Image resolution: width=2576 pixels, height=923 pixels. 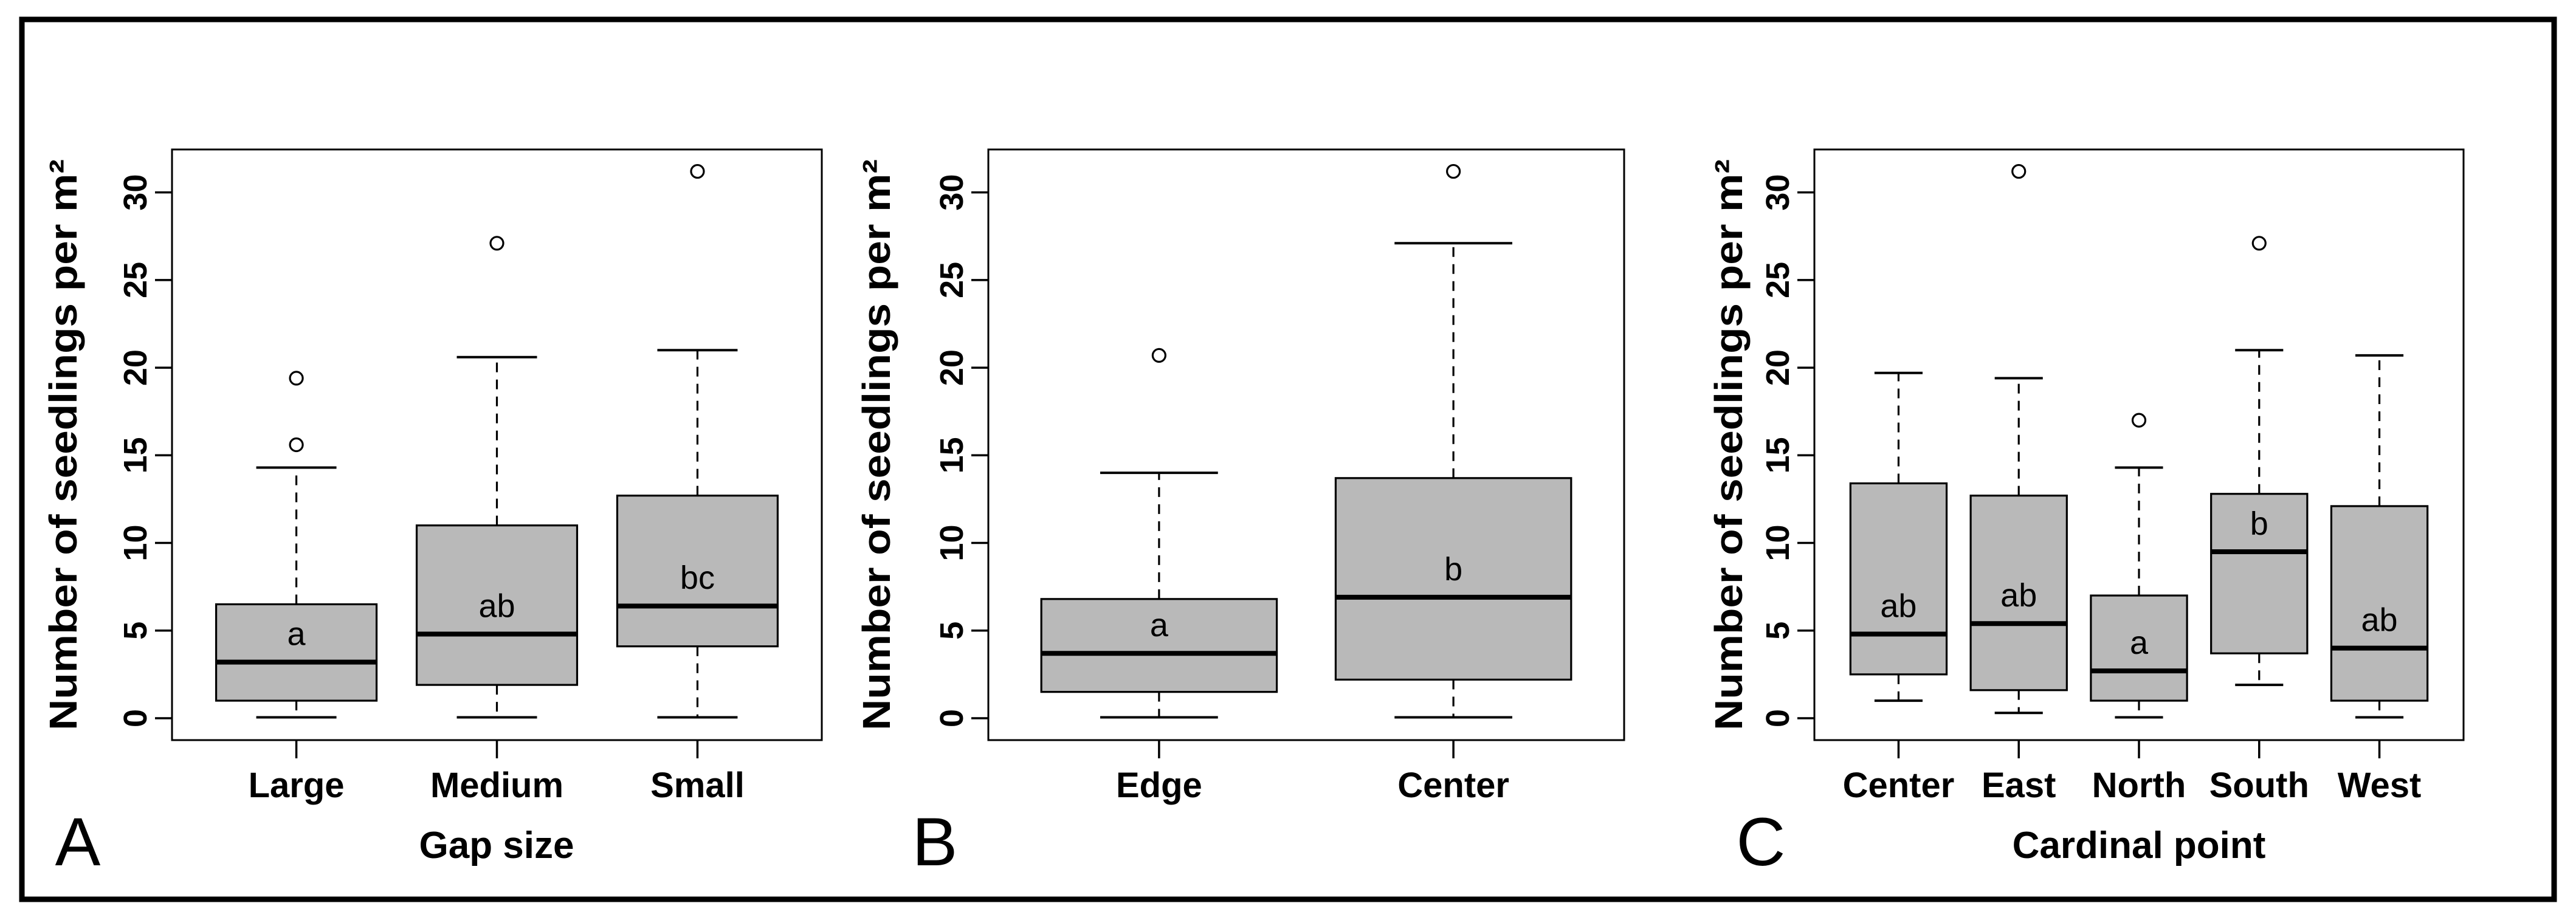 I want to click on x-category-label: South, so click(x=2259, y=785).